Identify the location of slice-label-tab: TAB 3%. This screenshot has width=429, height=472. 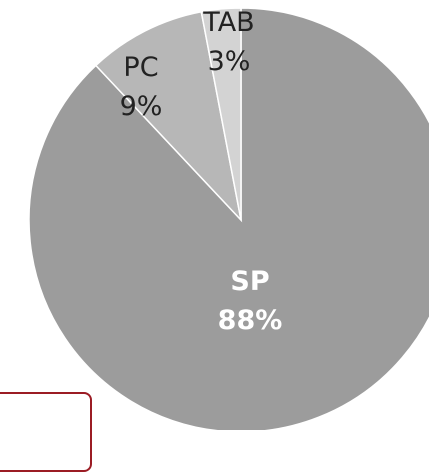
(228, 42).